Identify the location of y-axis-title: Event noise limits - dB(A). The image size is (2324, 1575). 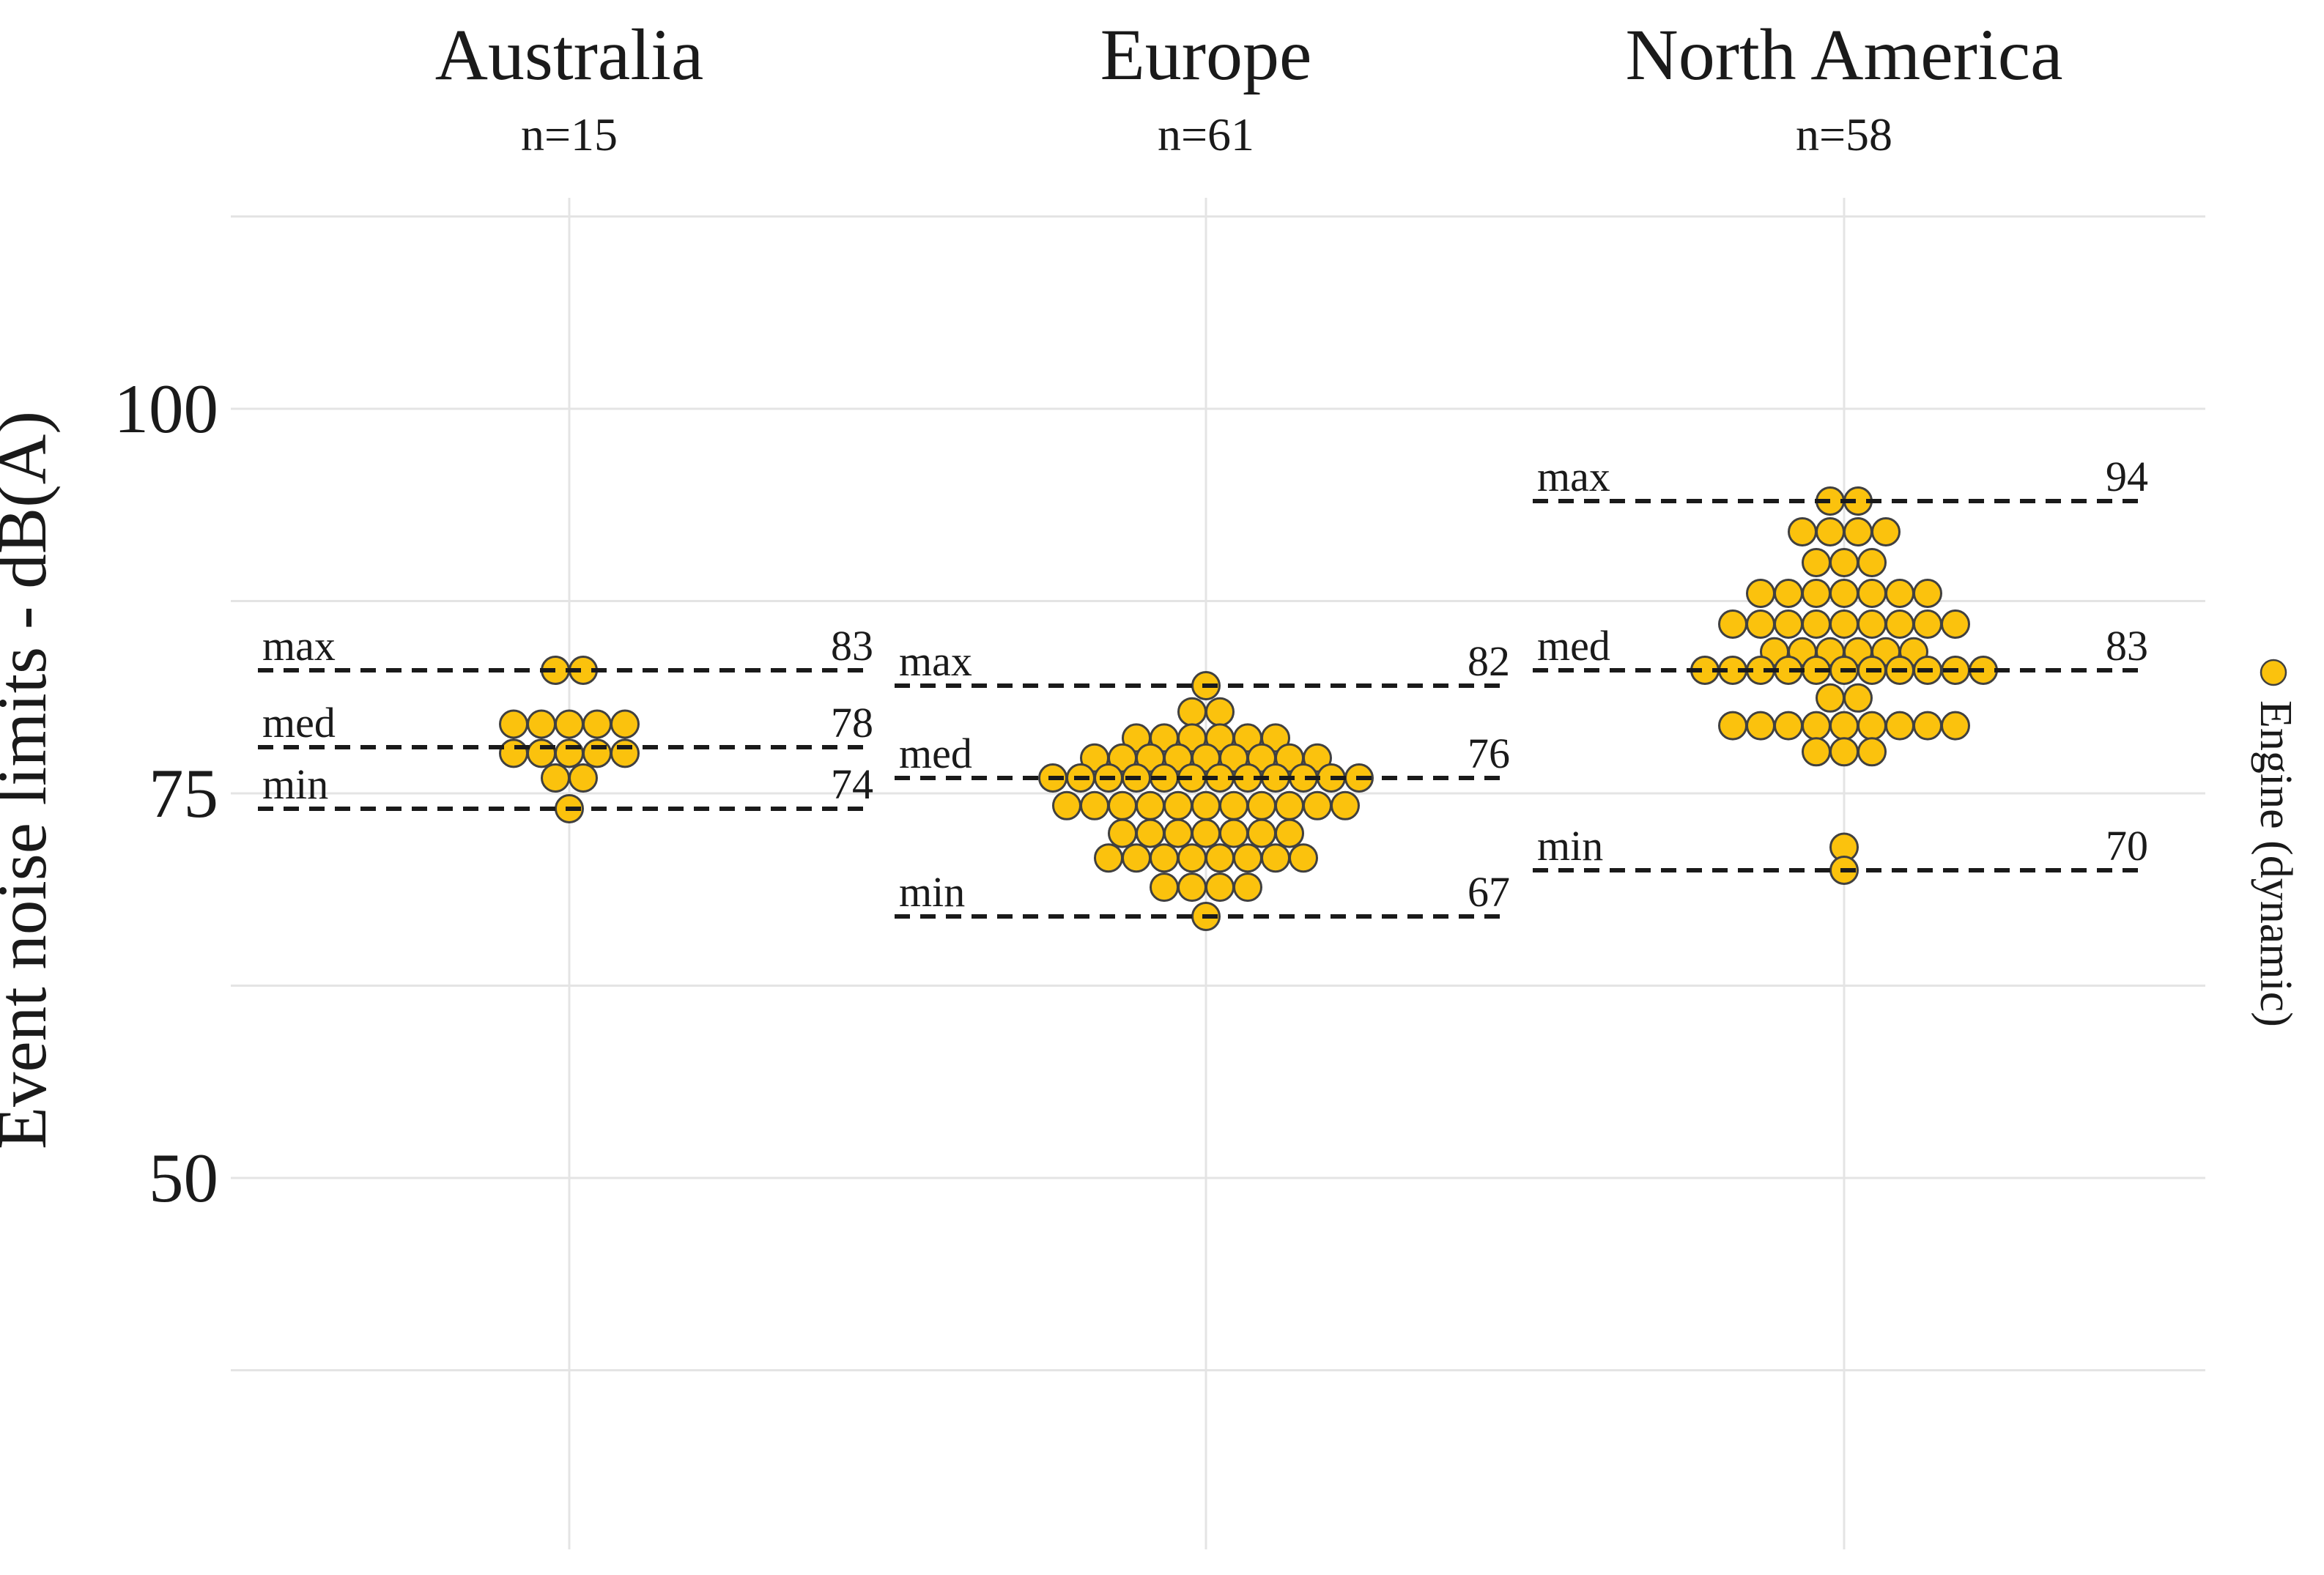
(30, 780).